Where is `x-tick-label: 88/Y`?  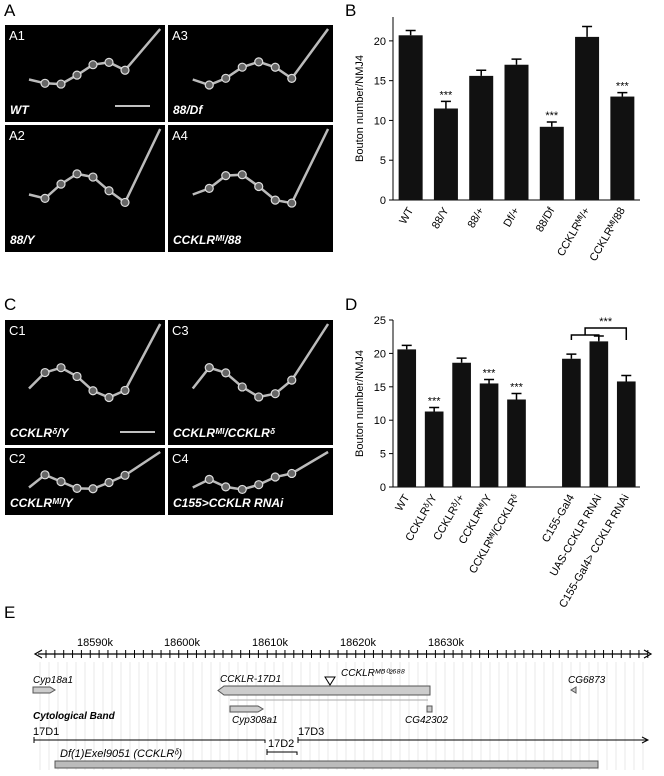
x-tick-label: 88/Y is located at coordinates (441, 218).